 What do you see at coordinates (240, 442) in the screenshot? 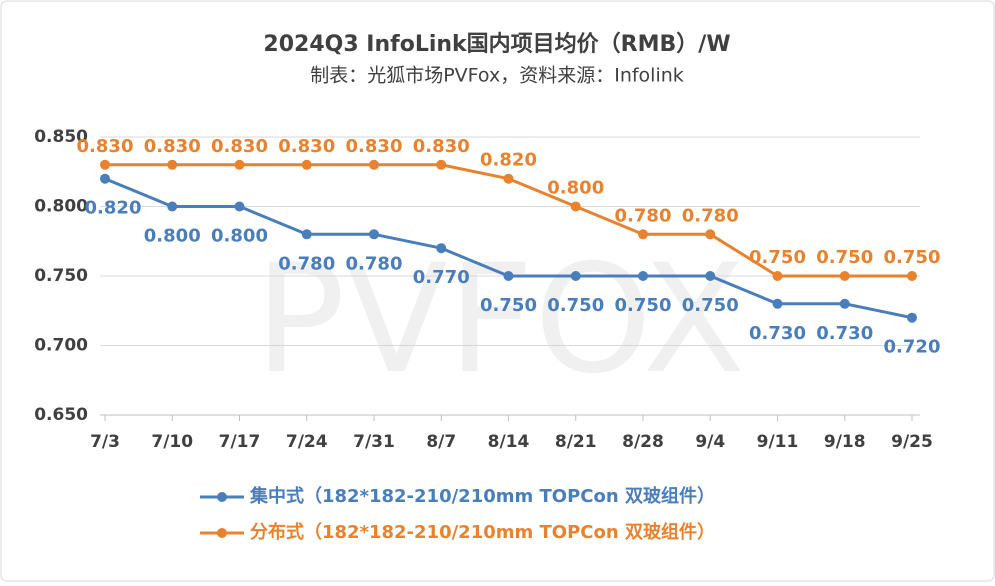
I see `x-tick-label: 7/17` at bounding box center [240, 442].